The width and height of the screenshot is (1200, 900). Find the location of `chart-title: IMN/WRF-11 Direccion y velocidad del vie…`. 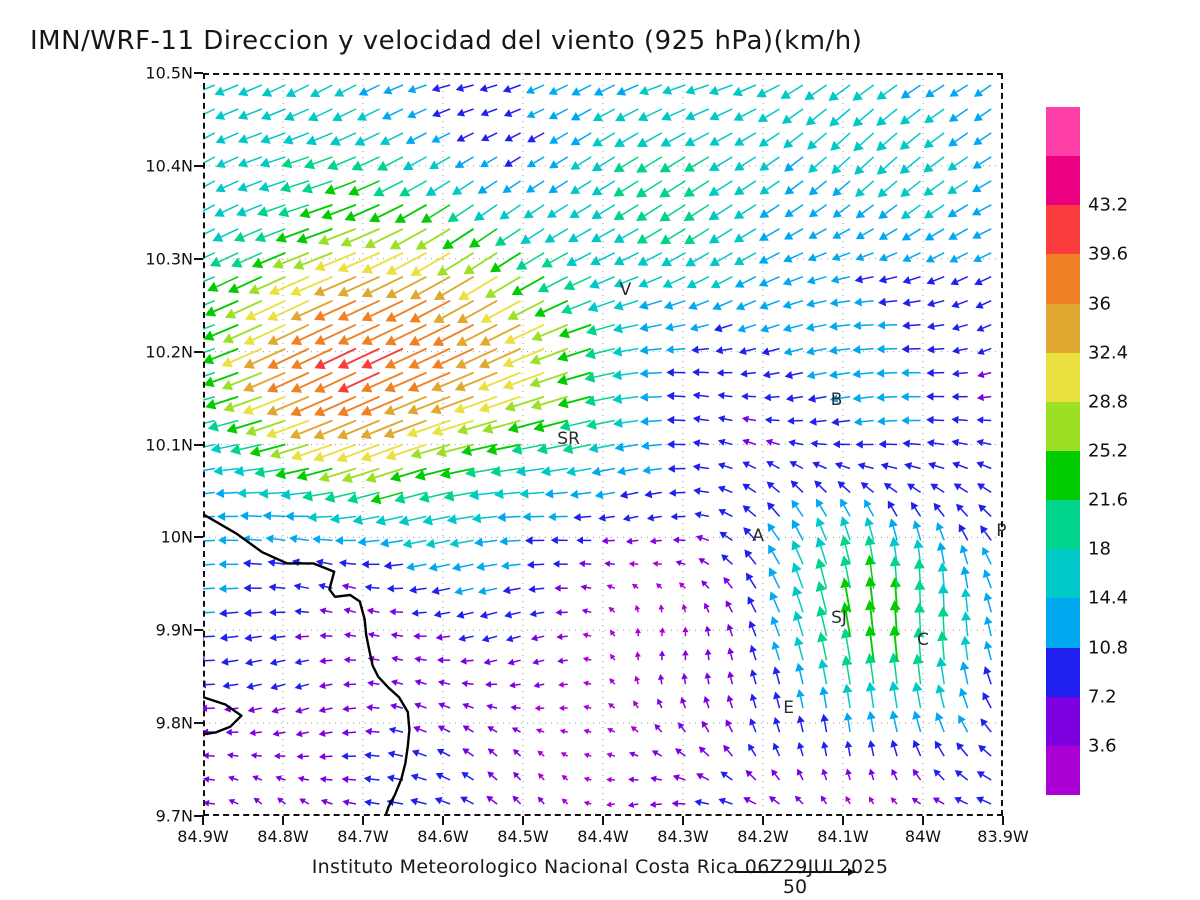

chart-title: IMN/WRF-11 Direccion y velocidad del vie… is located at coordinates (446, 41).